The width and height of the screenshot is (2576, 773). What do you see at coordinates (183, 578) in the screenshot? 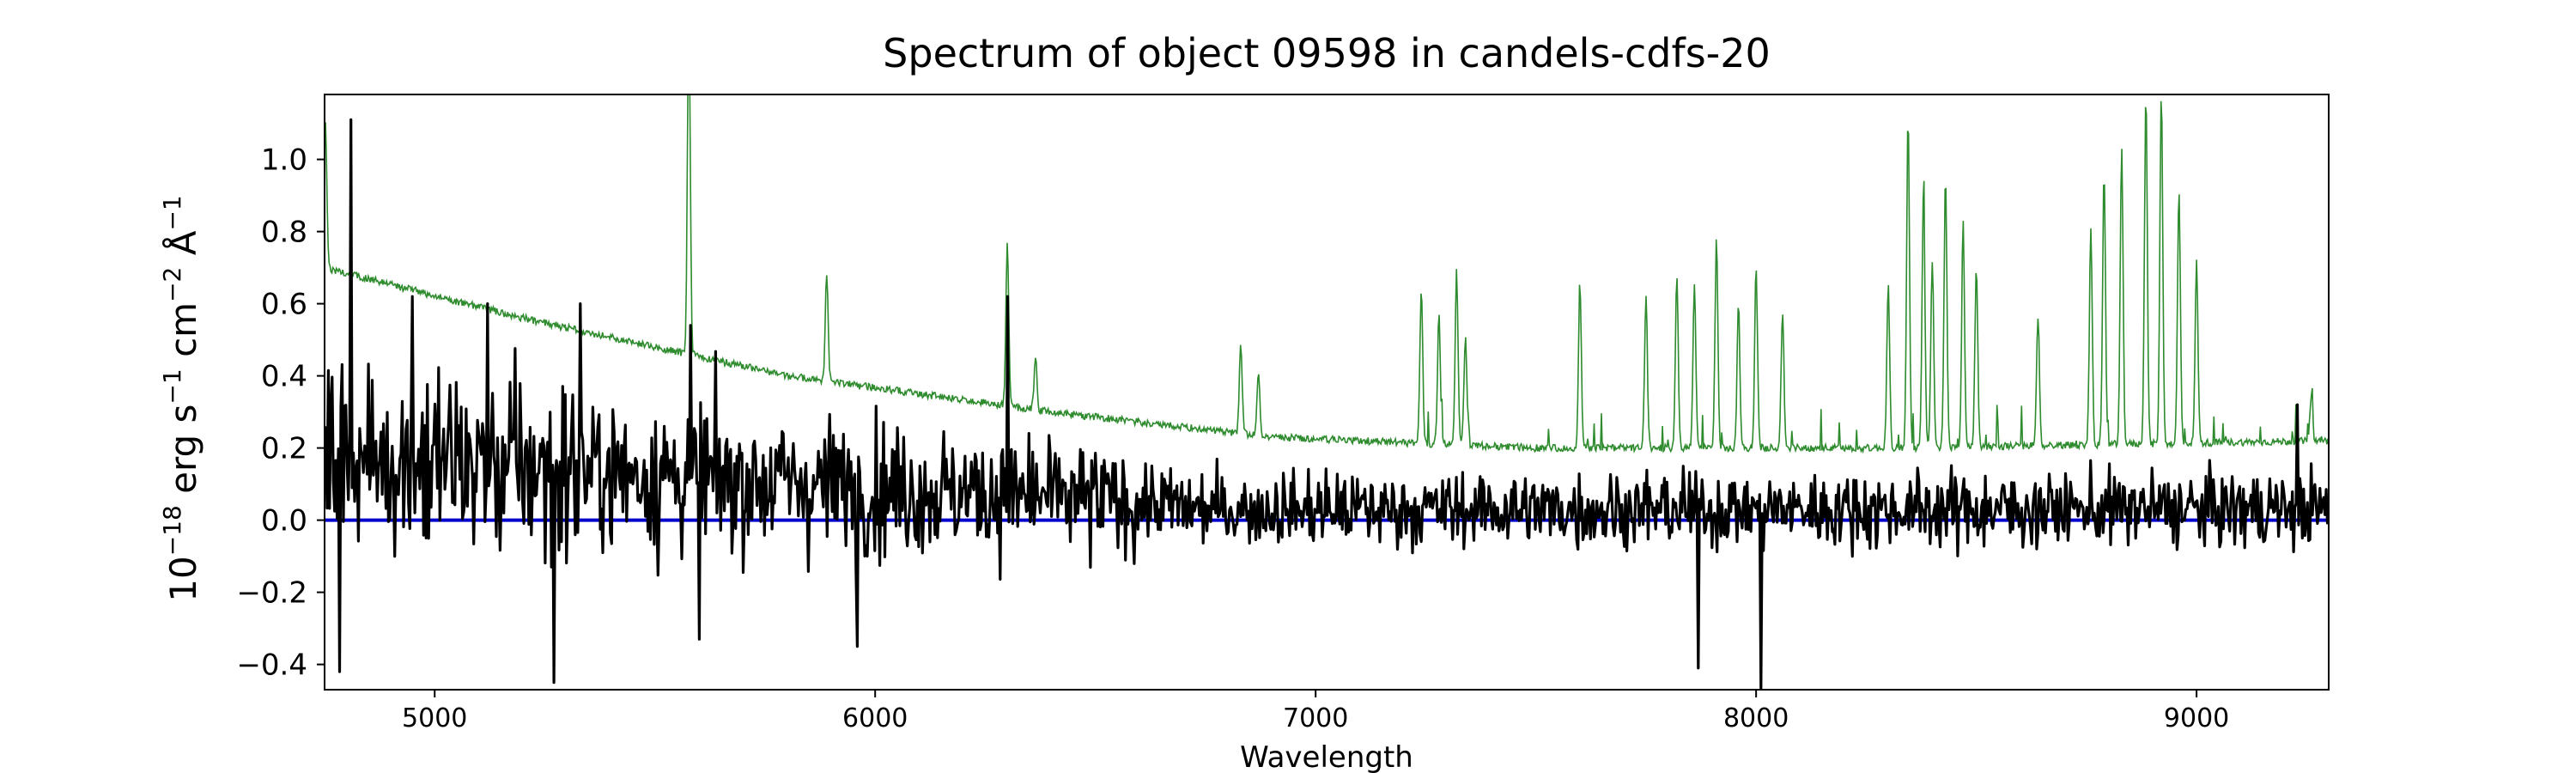
I see `ylabel-prefix: 10` at bounding box center [183, 578].